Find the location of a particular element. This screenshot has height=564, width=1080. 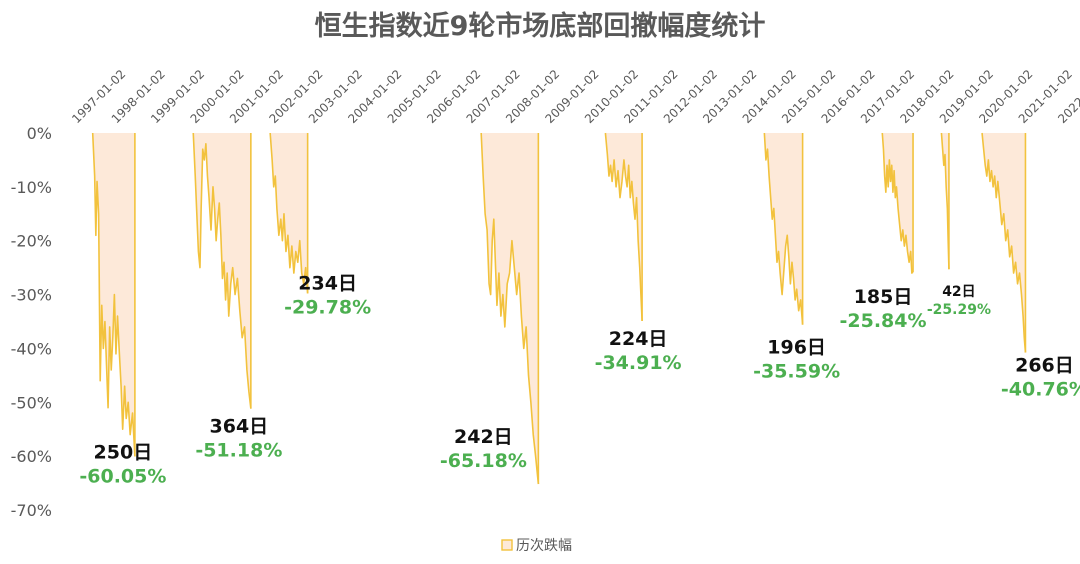

legend-label: 历次跌幅 is located at coordinates (544, 546).